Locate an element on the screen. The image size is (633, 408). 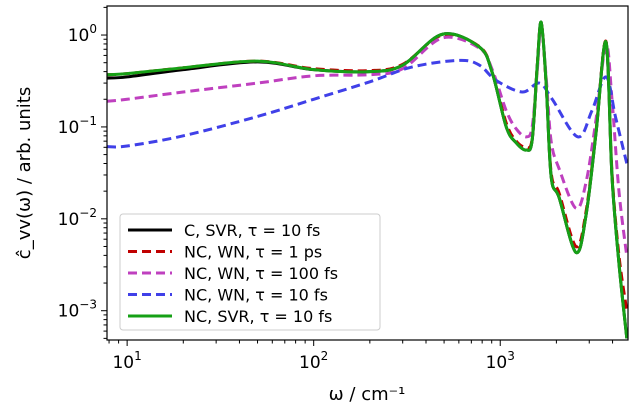
y-tick-label-3: 10⁻³ is located at coordinates (77, 310).